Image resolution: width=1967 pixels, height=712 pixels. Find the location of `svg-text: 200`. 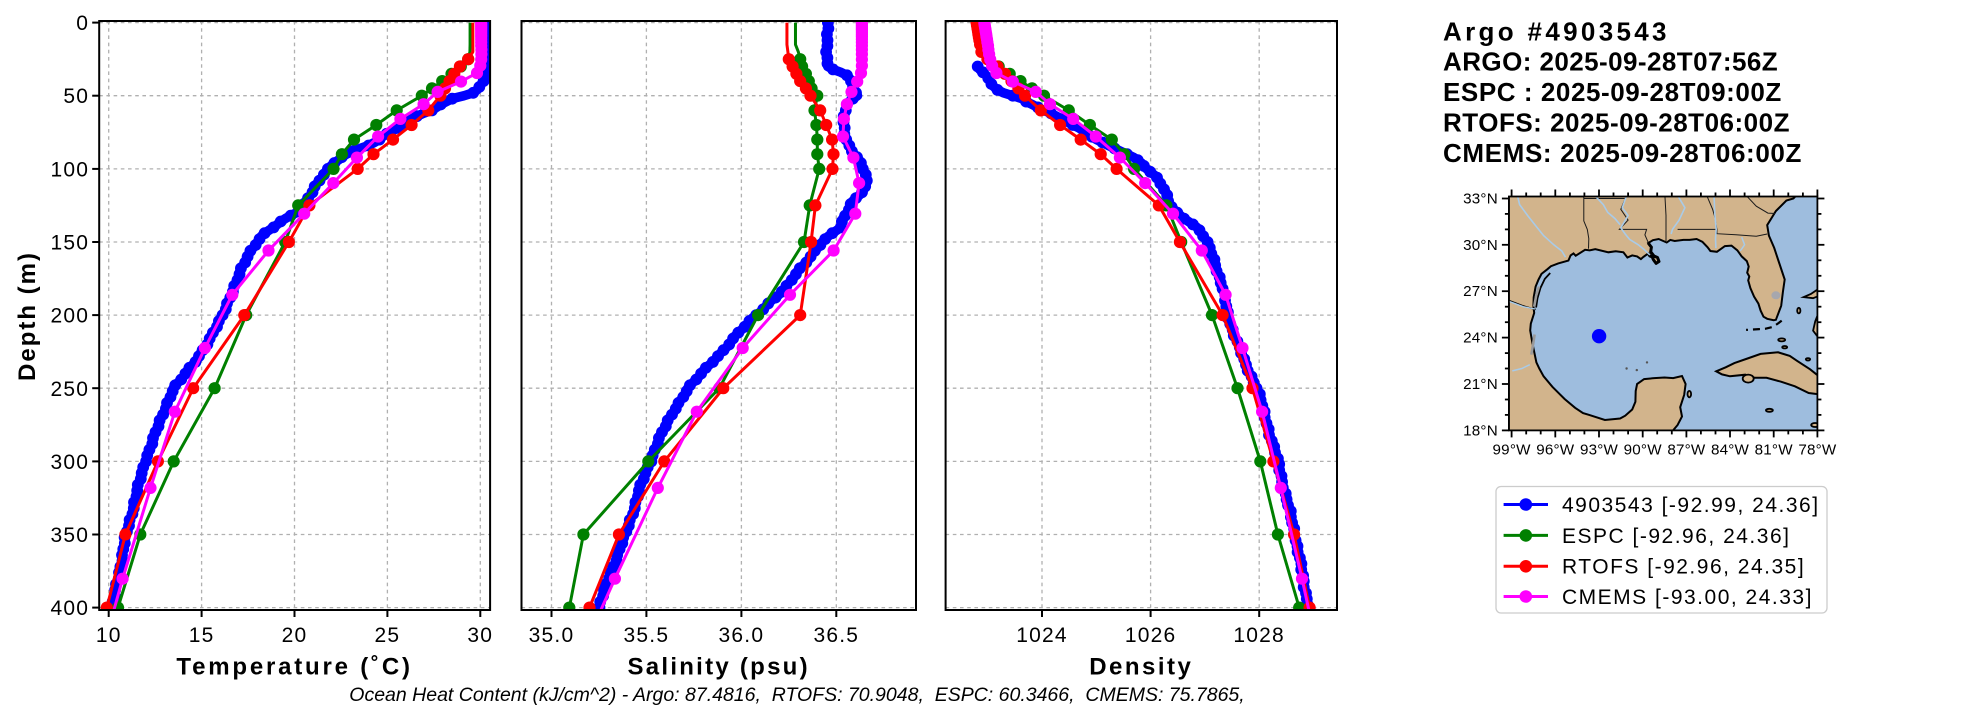

svg-text: 200 is located at coordinates (70, 316).